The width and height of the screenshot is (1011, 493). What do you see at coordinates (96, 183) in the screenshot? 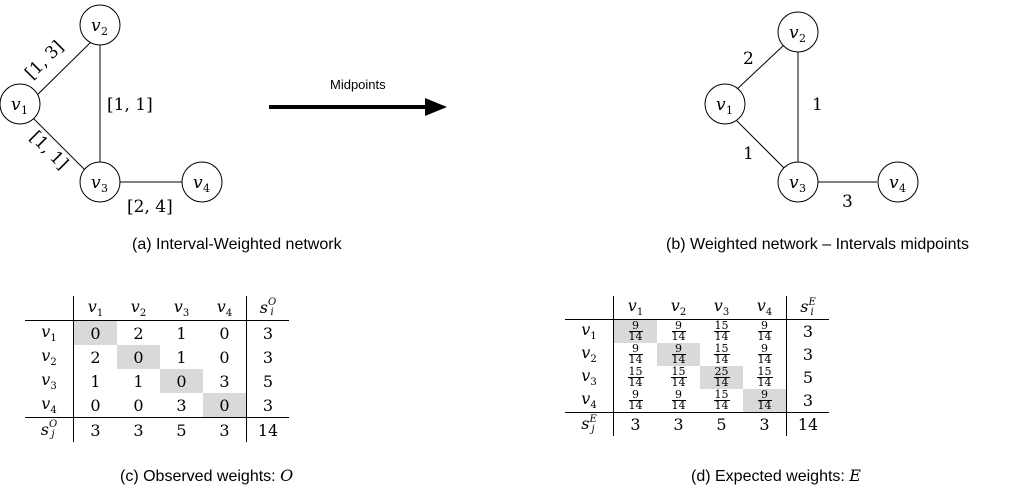
I see `node-a-v3-label: v` at bounding box center [96, 183].